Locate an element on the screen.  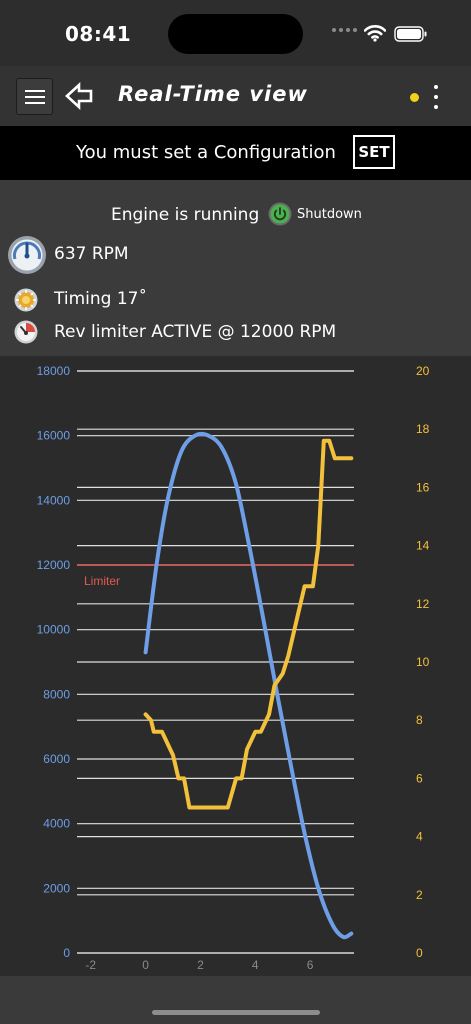
y-left-tick-label: 4000 is located at coordinates (56, 824).